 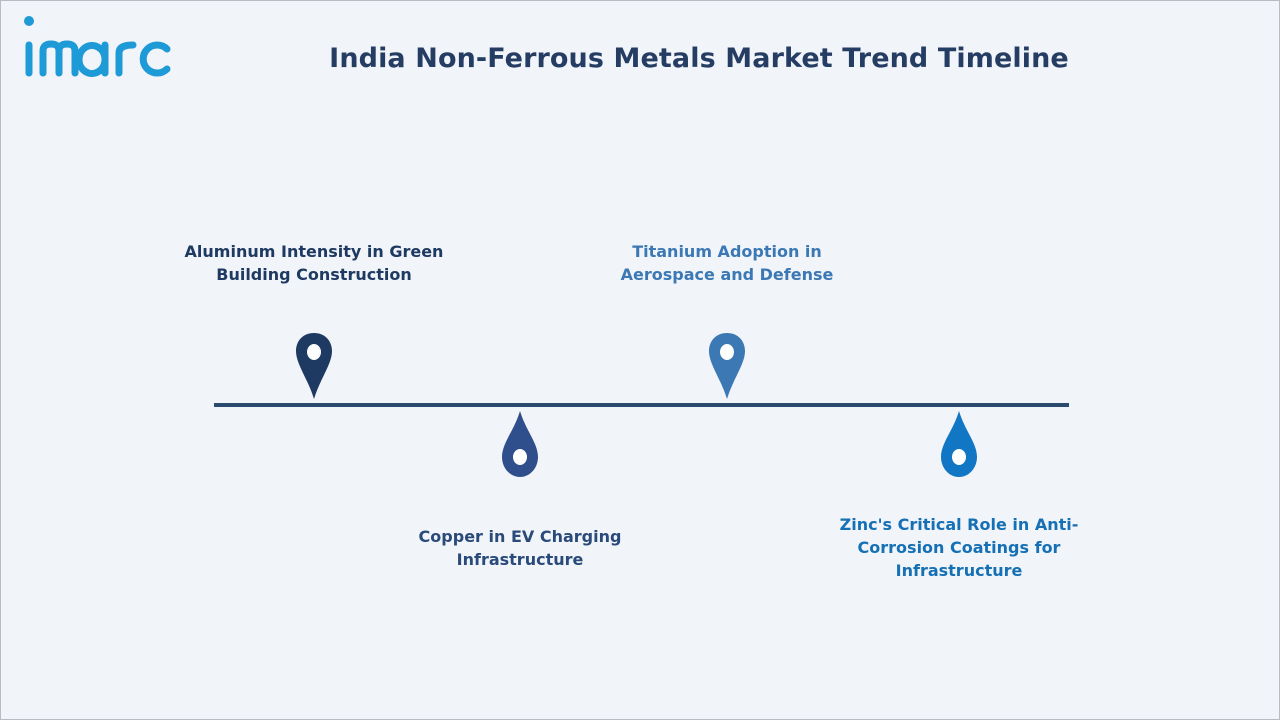 I want to click on timeline-line, so click(x=641, y=405).